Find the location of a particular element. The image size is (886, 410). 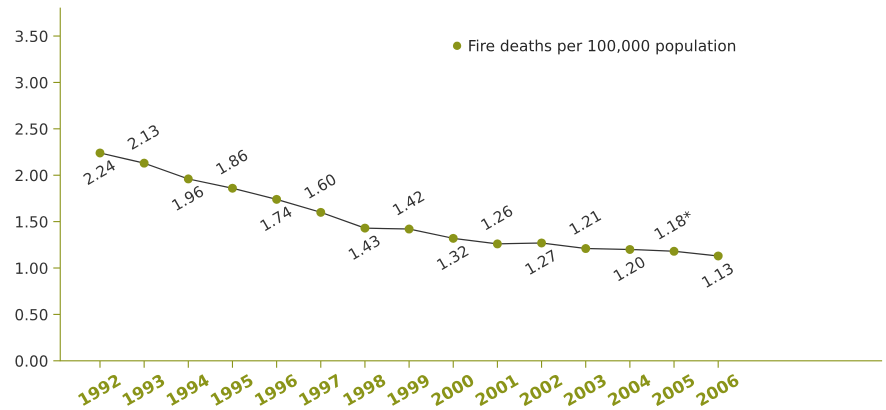

data-label: 1.96 is located at coordinates (187, 198).